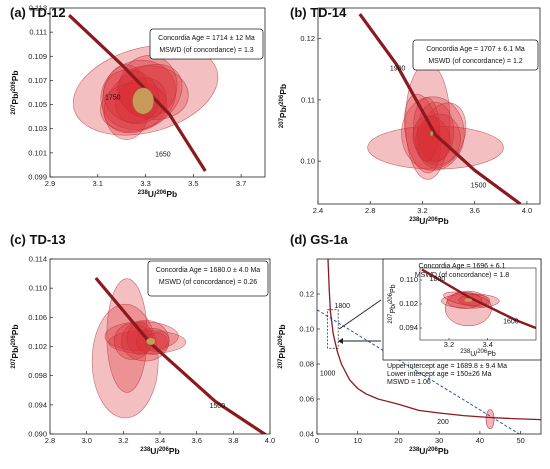  I want to click on y-tick-label: 0.098, so click(37, 375).